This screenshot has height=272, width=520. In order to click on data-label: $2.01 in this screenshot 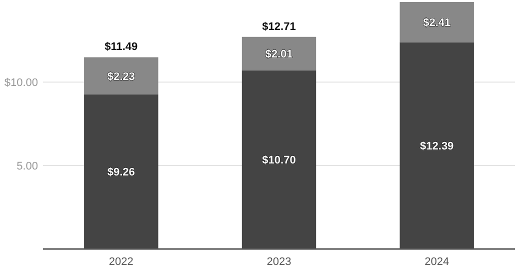, I will do `click(279, 54)`.